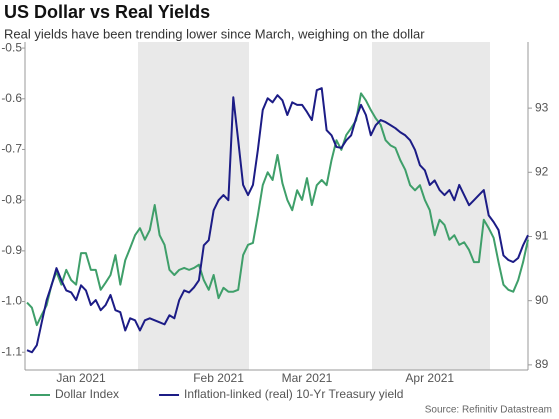 This screenshot has width=559, height=419. Describe the element at coordinates (11, 149) in the screenshot. I see `y-tick-label: -0.7` at that location.